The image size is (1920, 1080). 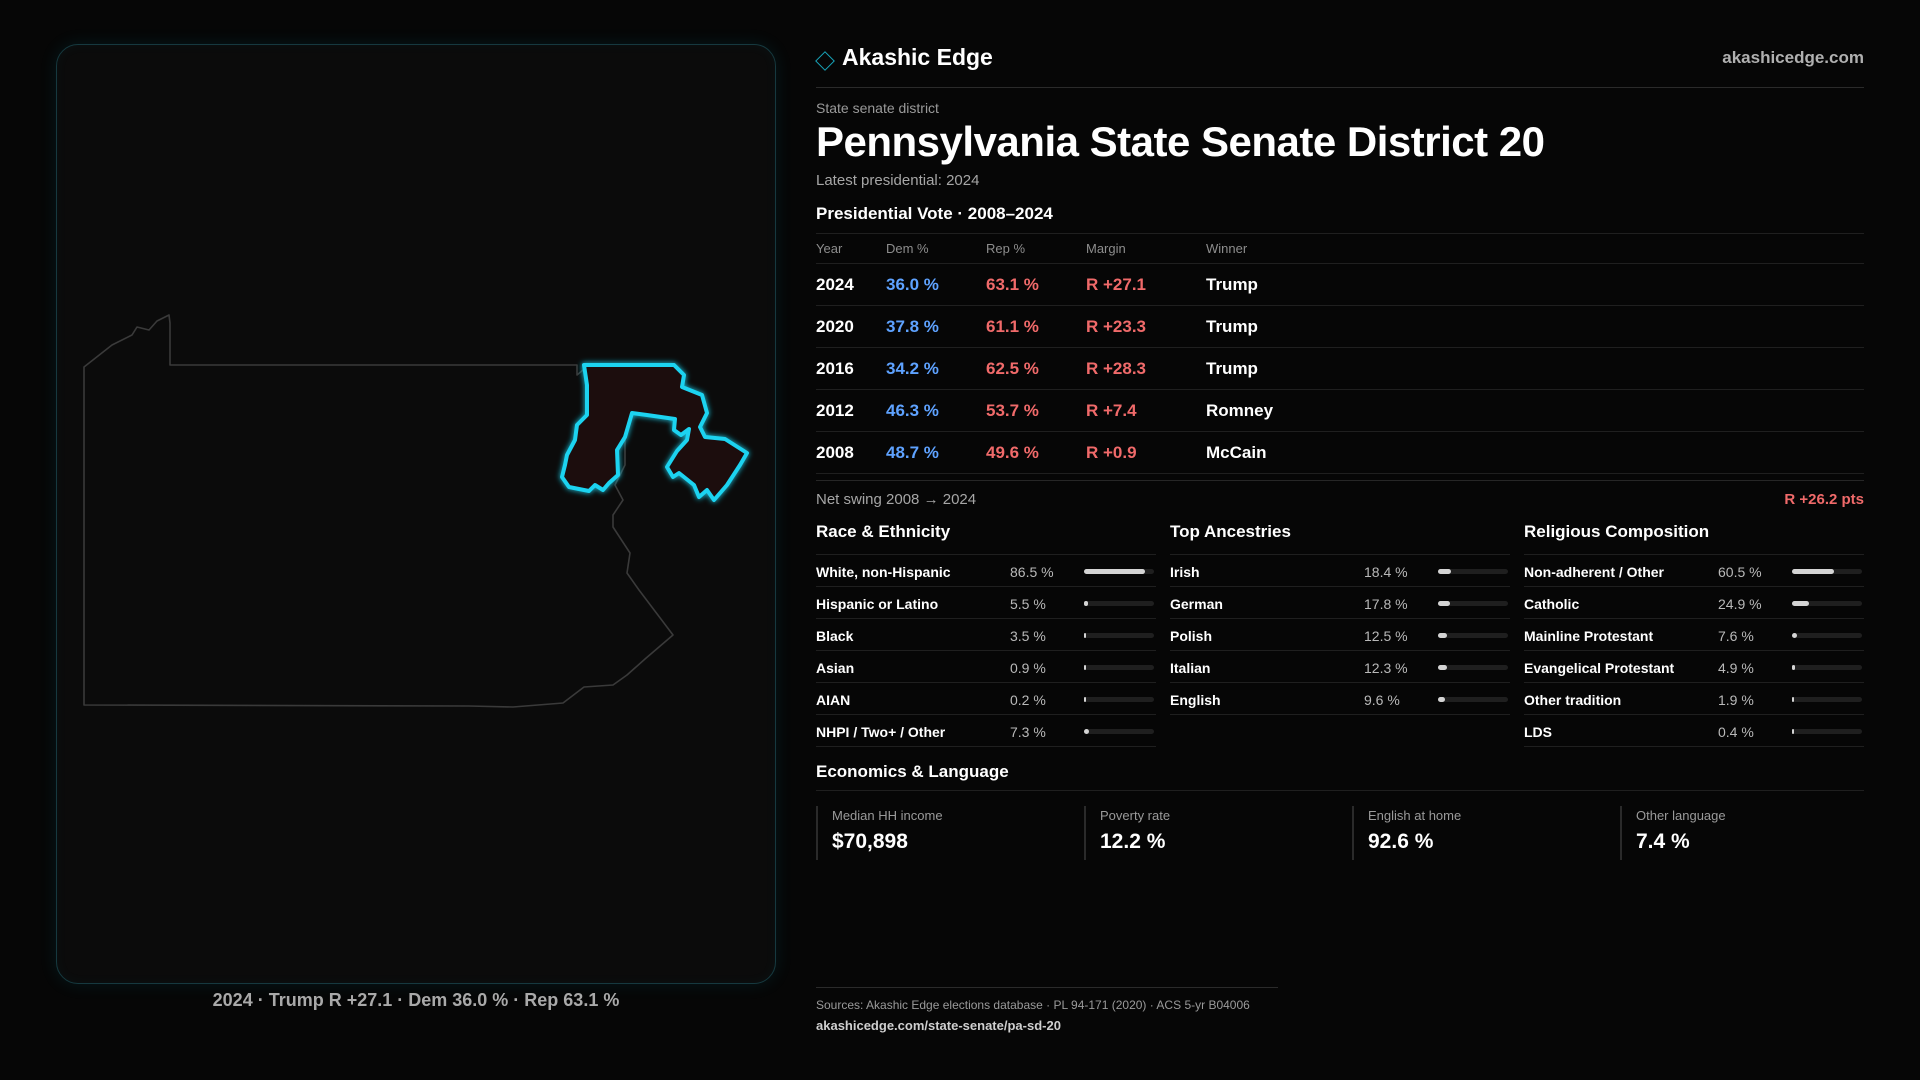 What do you see at coordinates (1694, 635) in the screenshot?
I see `list-item: Mainline Protestant 7.6 %` at bounding box center [1694, 635].